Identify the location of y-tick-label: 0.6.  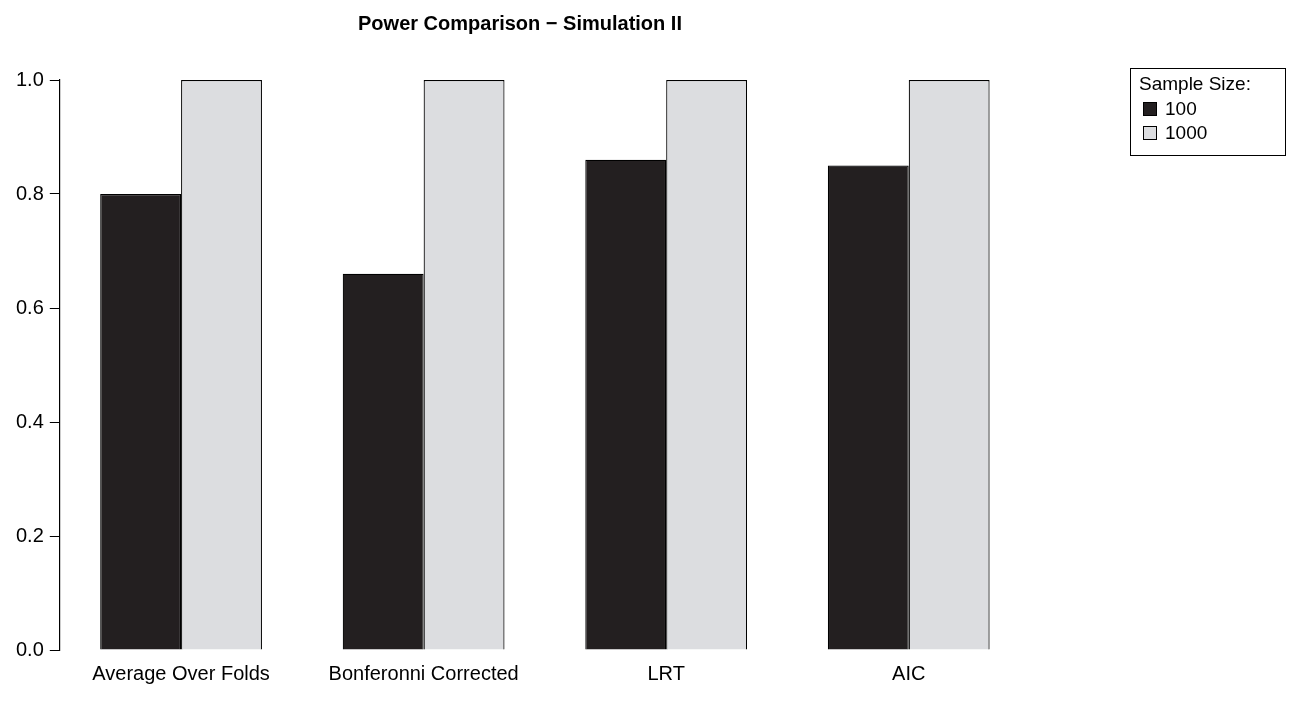
(29, 306).